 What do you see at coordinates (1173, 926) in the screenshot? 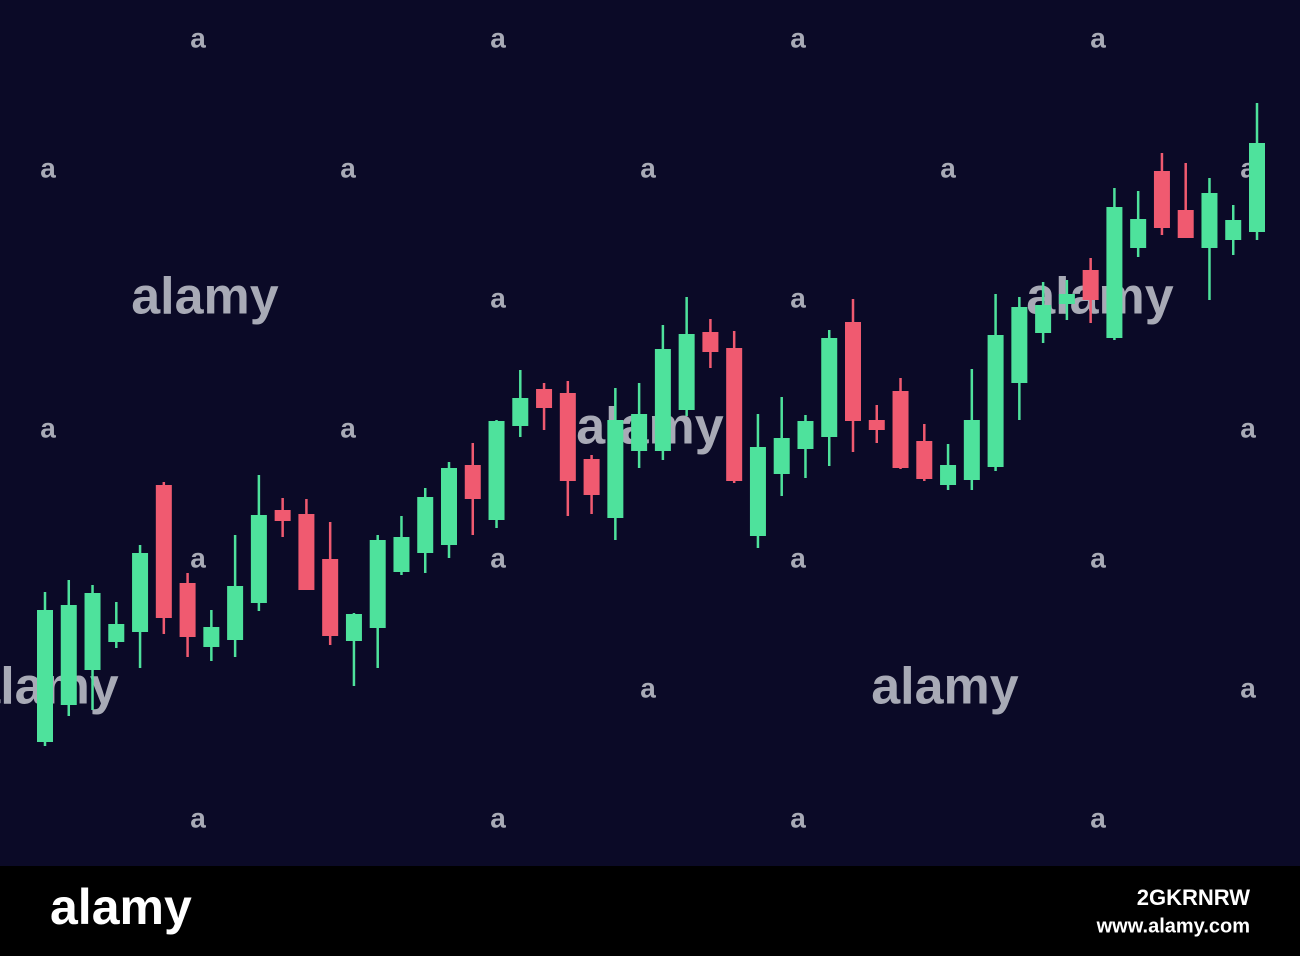
I see `website: www.alamy.com` at bounding box center [1173, 926].